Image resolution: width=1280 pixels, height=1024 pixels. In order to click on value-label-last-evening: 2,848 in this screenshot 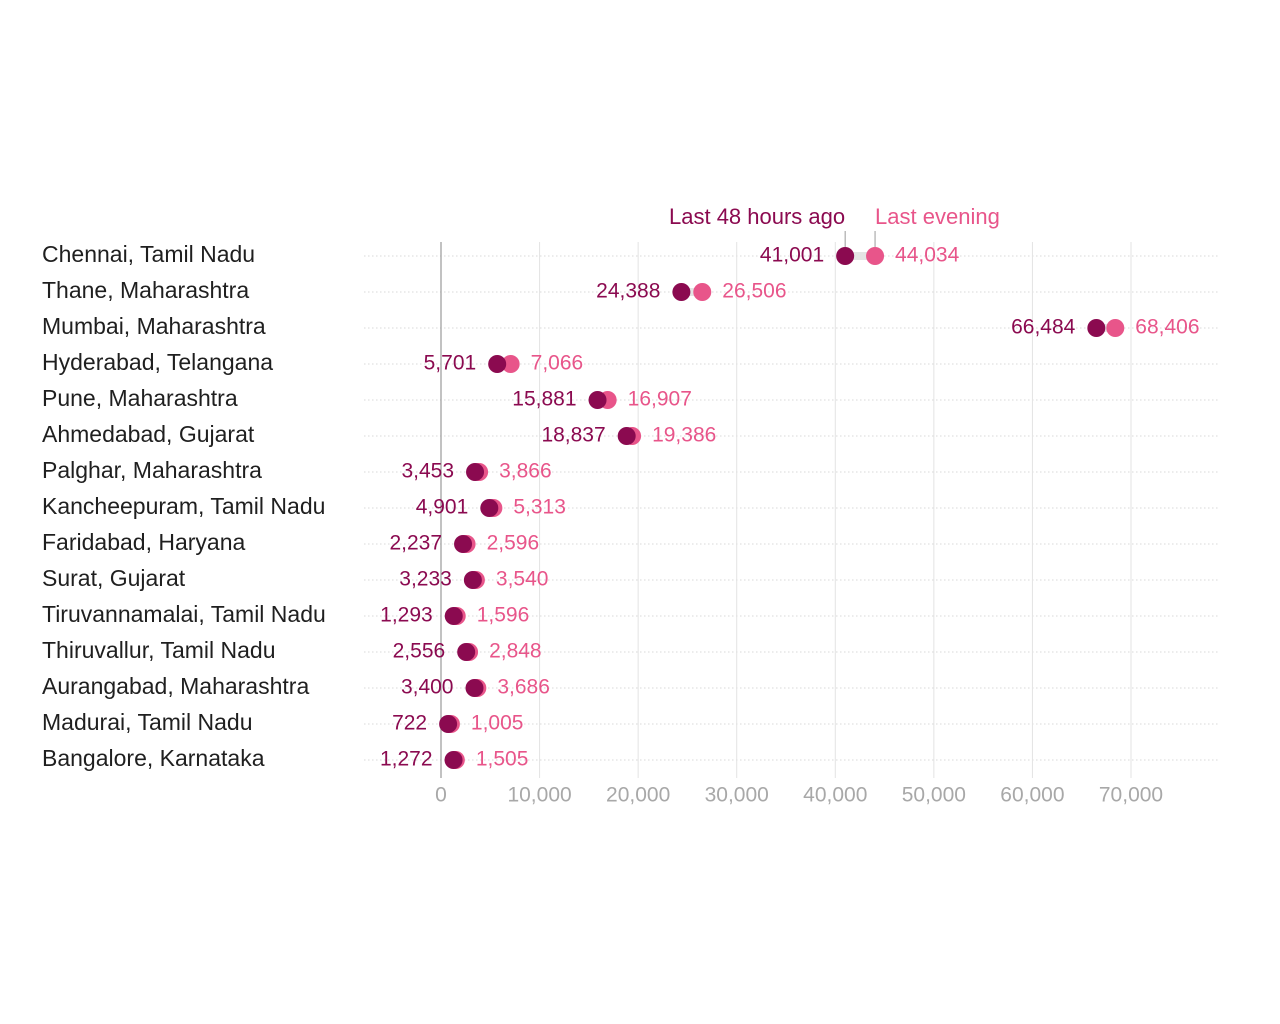, I will do `click(515, 651)`.